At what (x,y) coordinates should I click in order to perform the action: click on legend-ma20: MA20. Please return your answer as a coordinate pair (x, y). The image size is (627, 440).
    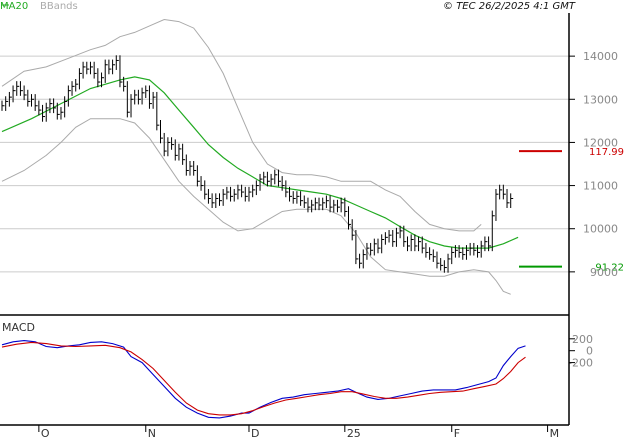
    Looking at the image, I should click on (14, 6).